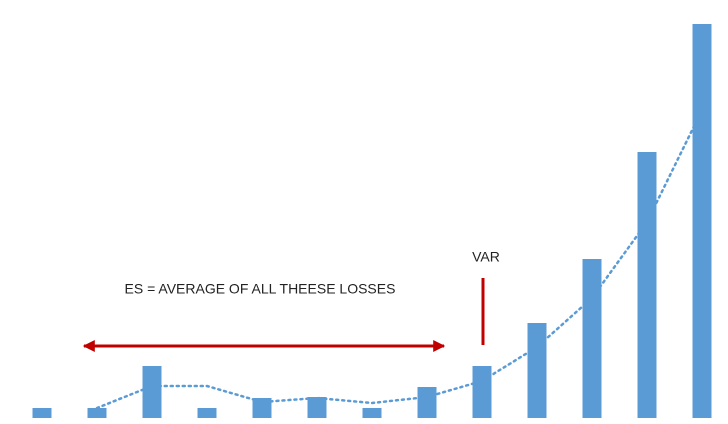 Image resolution: width=728 pixels, height=424 pixels. What do you see at coordinates (260, 289) in the screenshot?
I see `es-label: ES = AVERAGE OF ALL THEESE LOSSES` at bounding box center [260, 289].